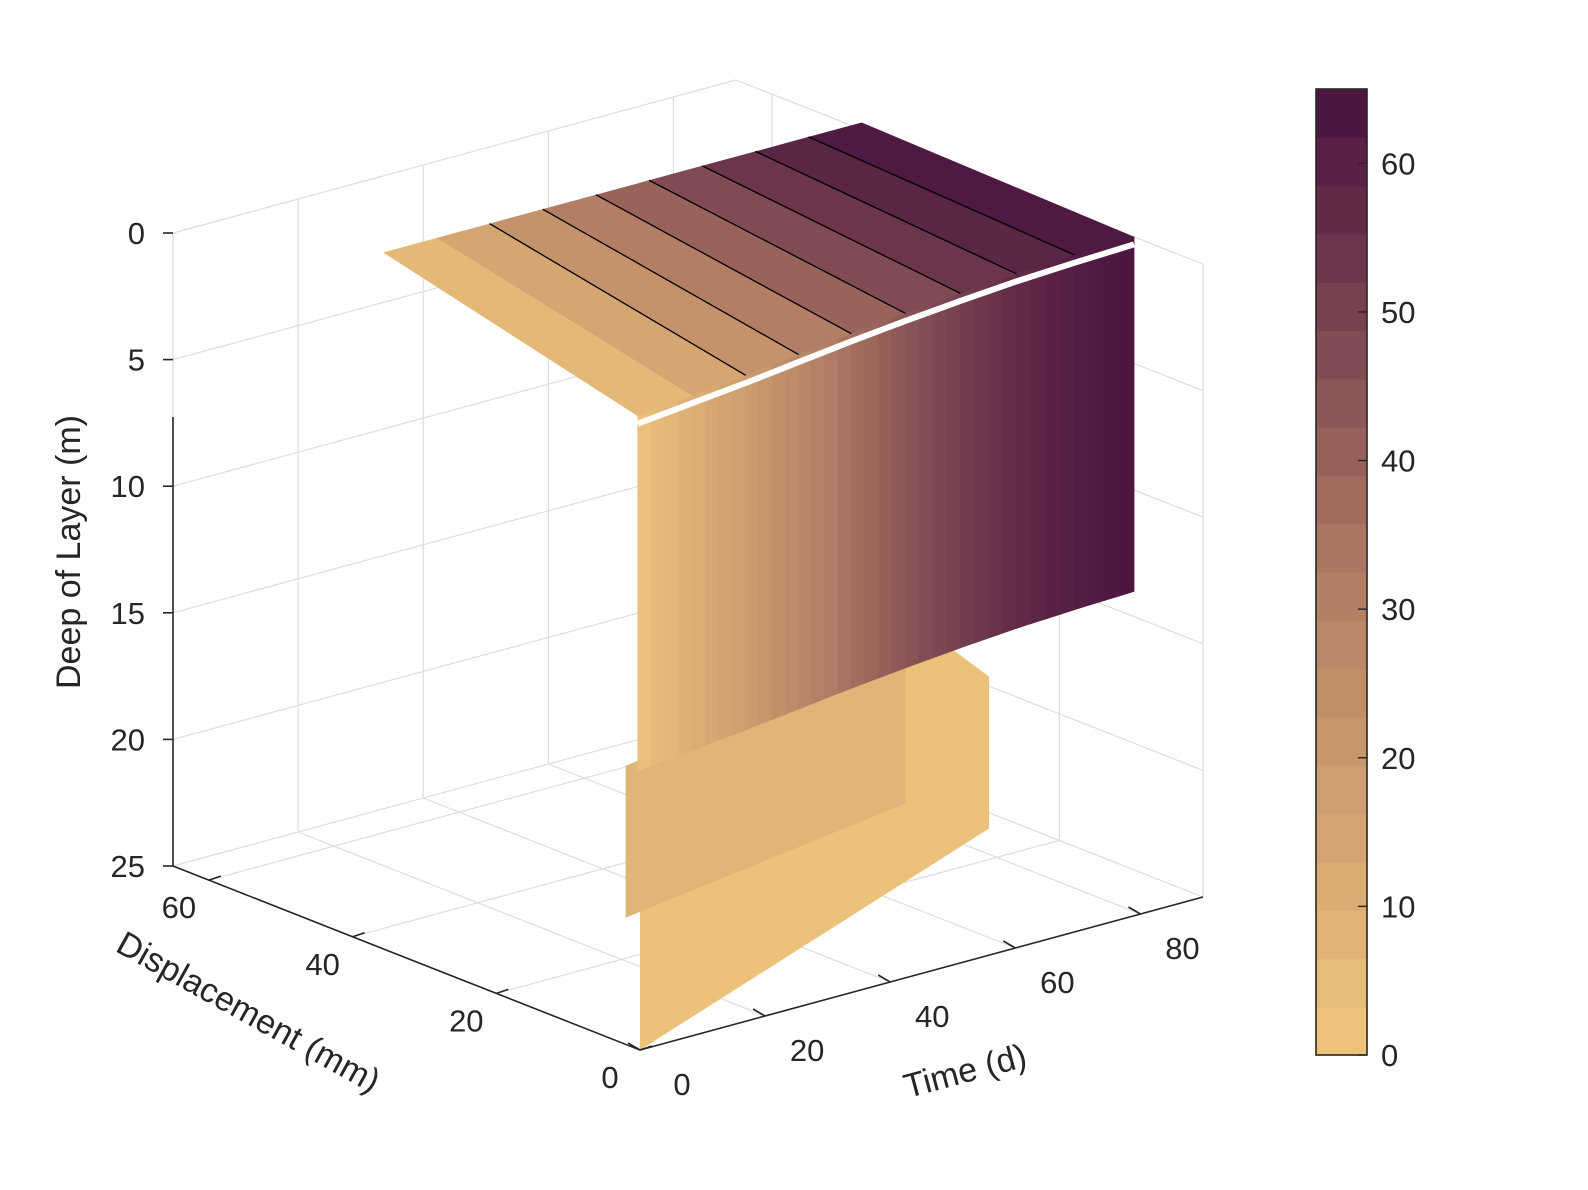  What do you see at coordinates (248, 1012) in the screenshot?
I see `displacement-axis-title: Displacement (mm)` at bounding box center [248, 1012].